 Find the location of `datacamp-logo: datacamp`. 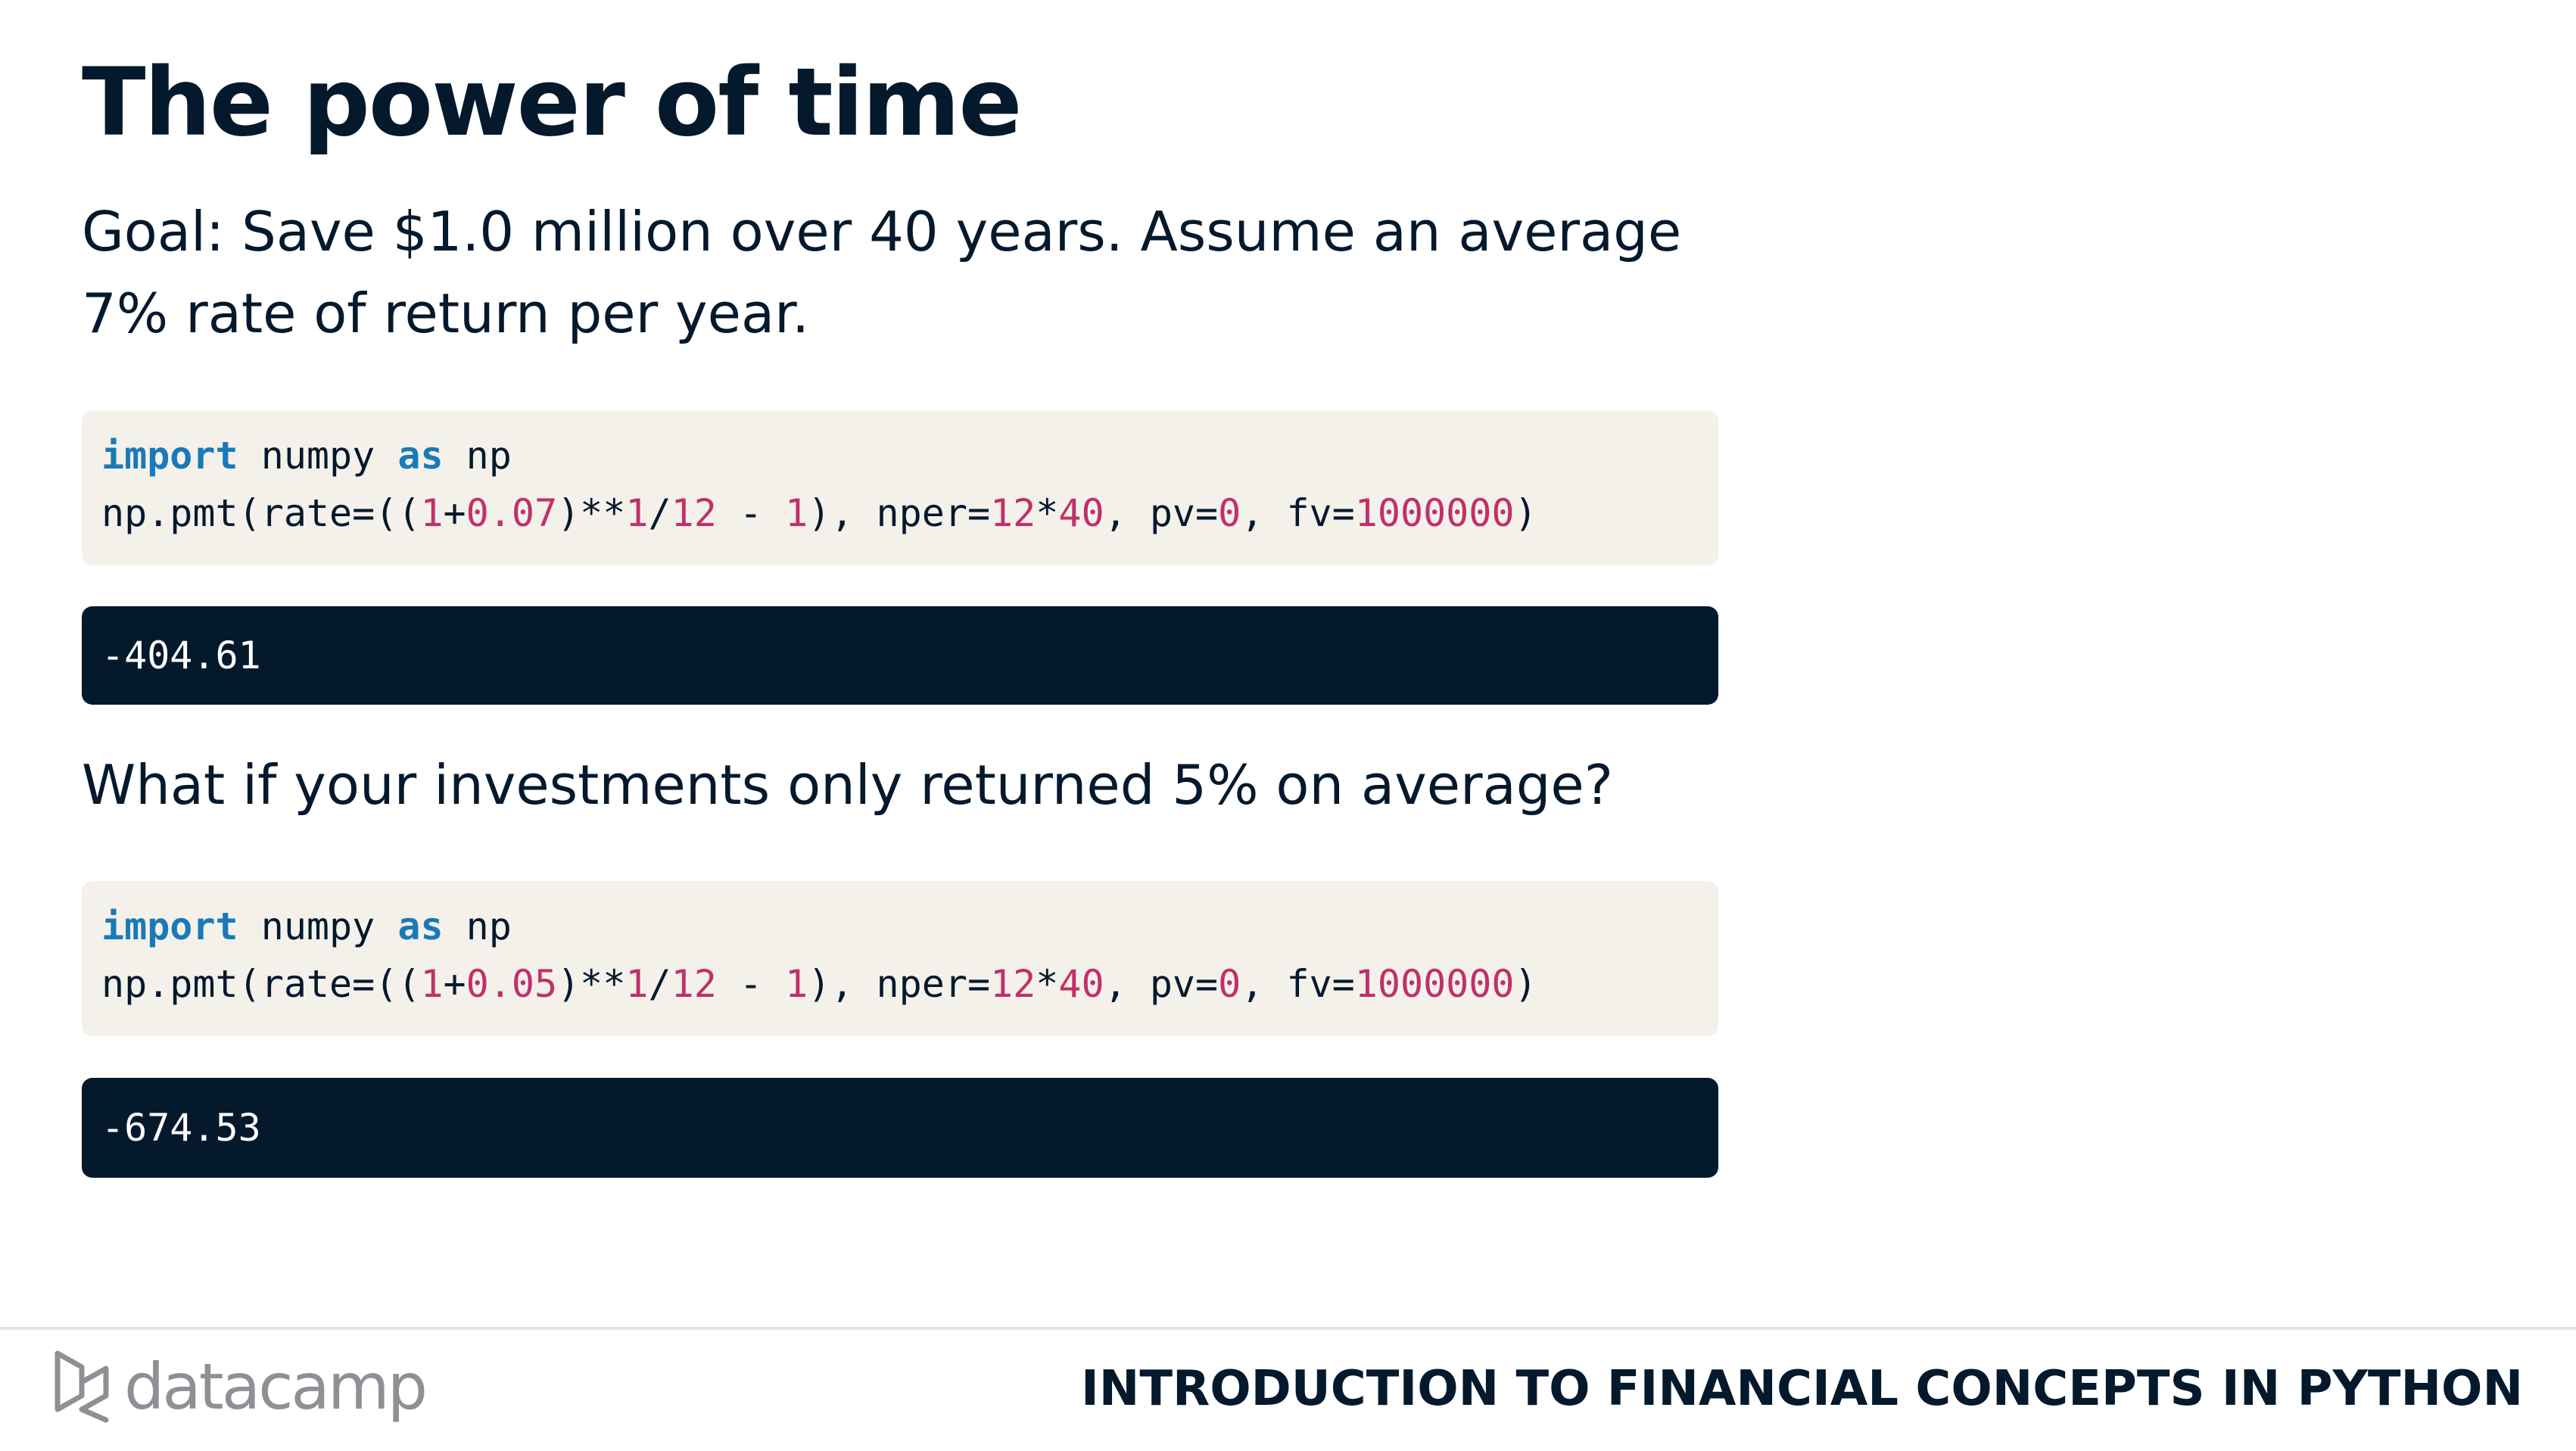

datacamp-logo: datacamp is located at coordinates (240, 1387).